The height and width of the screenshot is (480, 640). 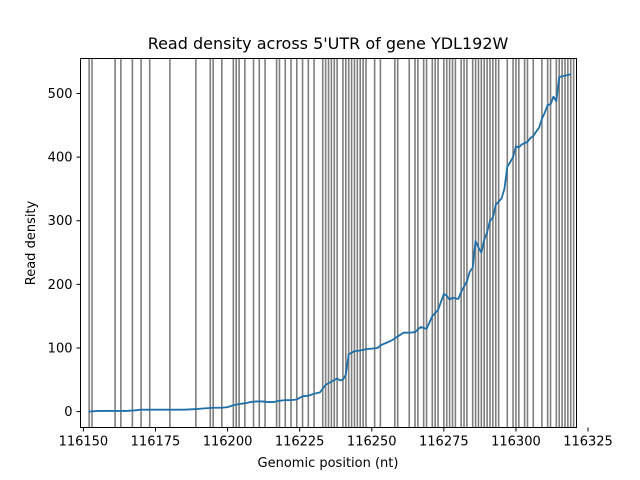 I want to click on x-tick-label: 116325, so click(x=588, y=442).